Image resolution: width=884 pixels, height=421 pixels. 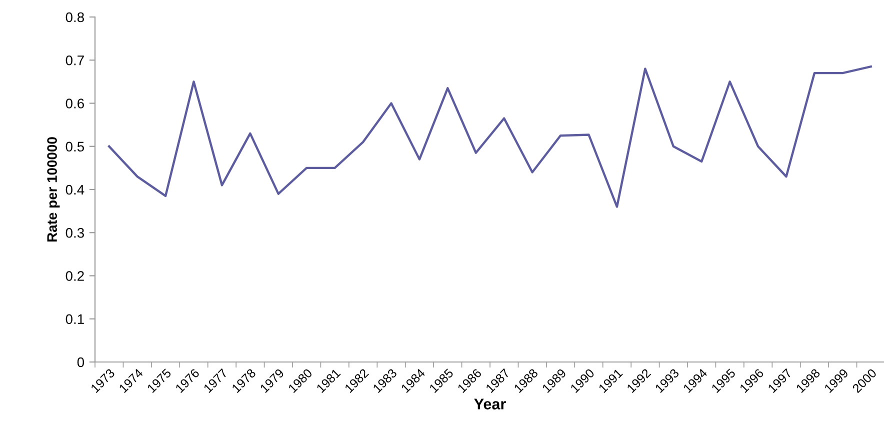 What do you see at coordinates (53, 189) in the screenshot?
I see `y-axis-title: Rate per 100000` at bounding box center [53, 189].